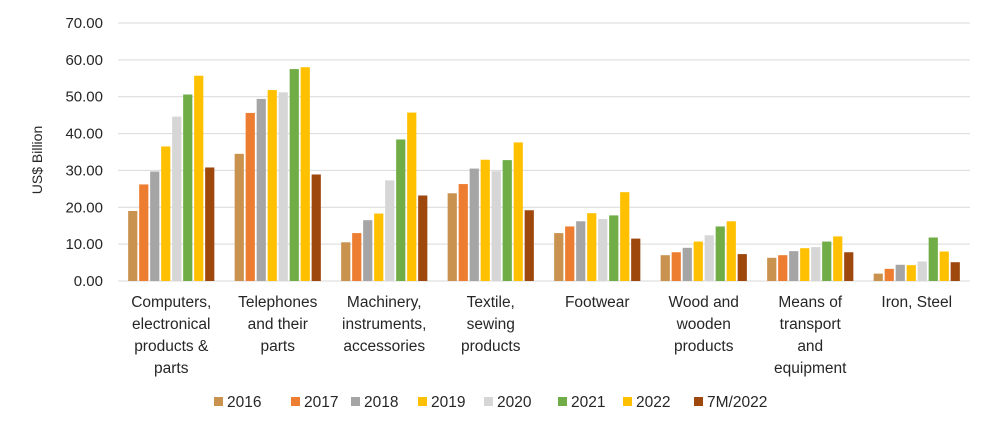 The width and height of the screenshot is (991, 431). What do you see at coordinates (278, 302) in the screenshot?
I see `category-label: Telephones` at bounding box center [278, 302].